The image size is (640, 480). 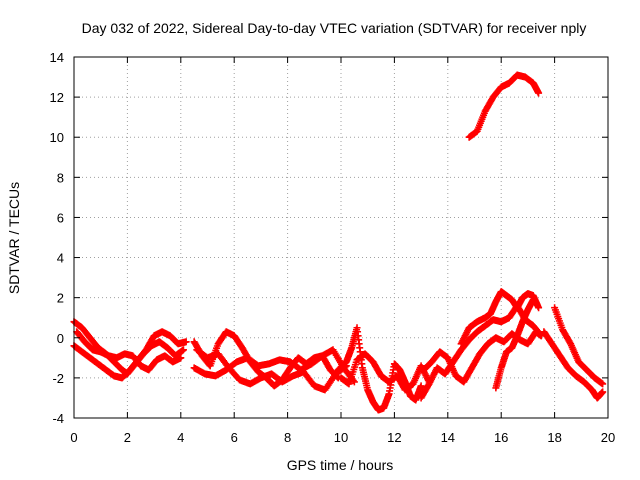 I want to click on y-tick-label: 6, so click(x=60, y=217).